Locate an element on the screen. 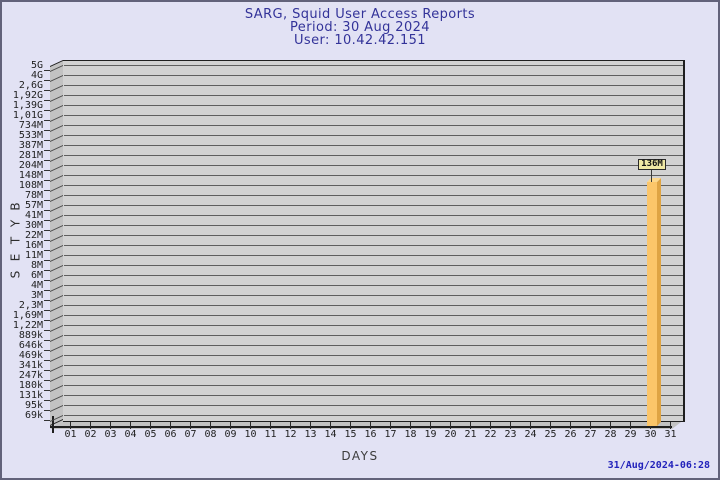 This screenshot has height=480, width=720. y-tick-label: 889k is located at coordinates (30, 335).